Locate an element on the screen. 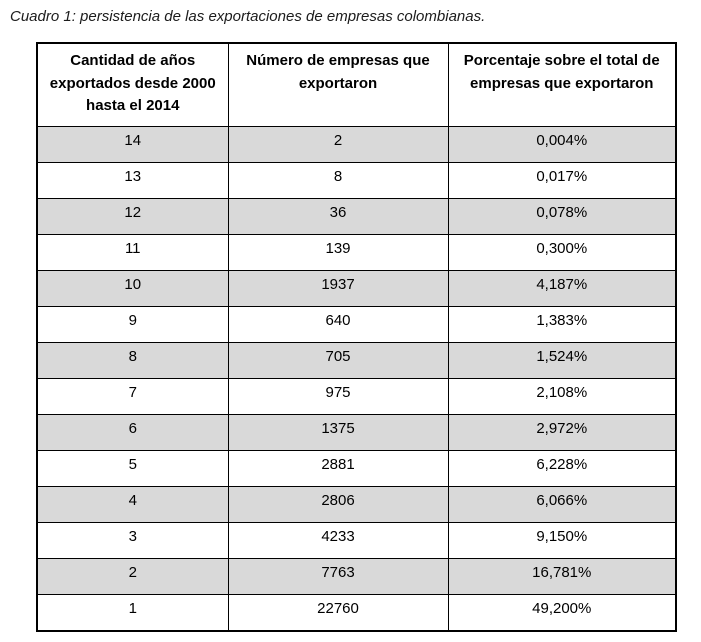 This screenshot has width=701, height=642. table-row: 11 139 0,300% is located at coordinates (356, 252).